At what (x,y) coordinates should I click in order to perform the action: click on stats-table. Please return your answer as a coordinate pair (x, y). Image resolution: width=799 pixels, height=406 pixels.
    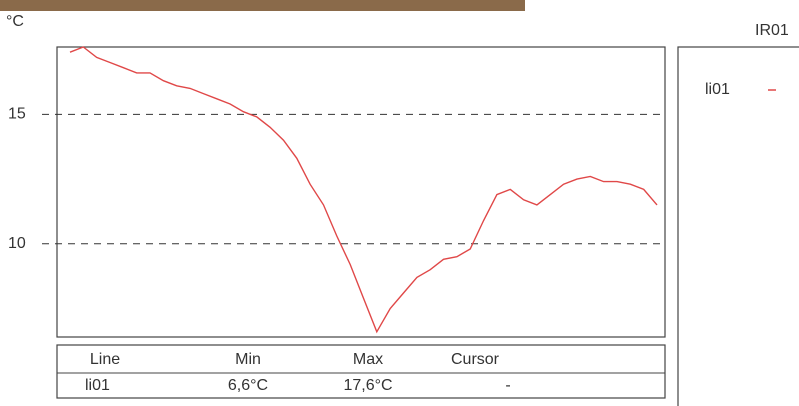
    Looking at the image, I should click on (361, 371).